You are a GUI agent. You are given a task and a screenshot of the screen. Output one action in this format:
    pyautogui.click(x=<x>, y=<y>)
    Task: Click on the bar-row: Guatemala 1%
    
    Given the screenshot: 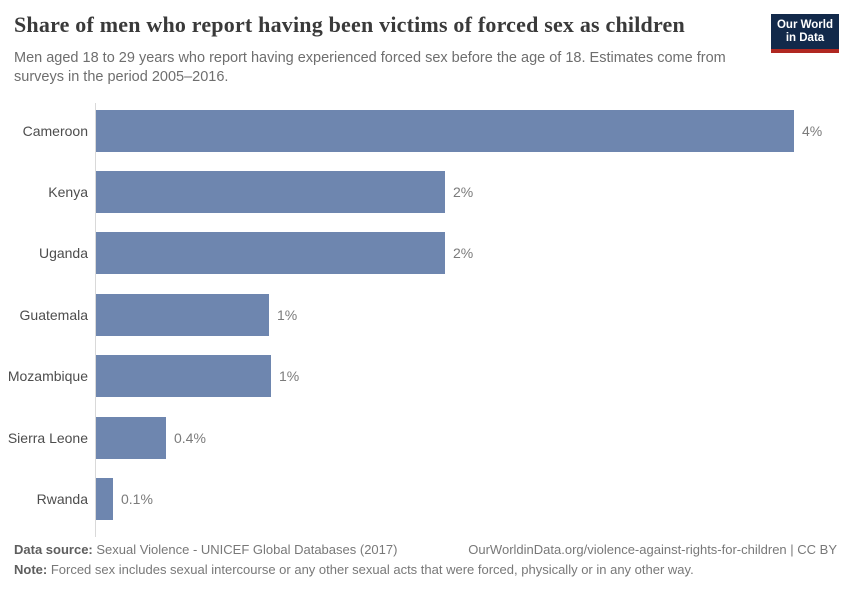 What is the action you would take?
    pyautogui.click(x=425, y=314)
    